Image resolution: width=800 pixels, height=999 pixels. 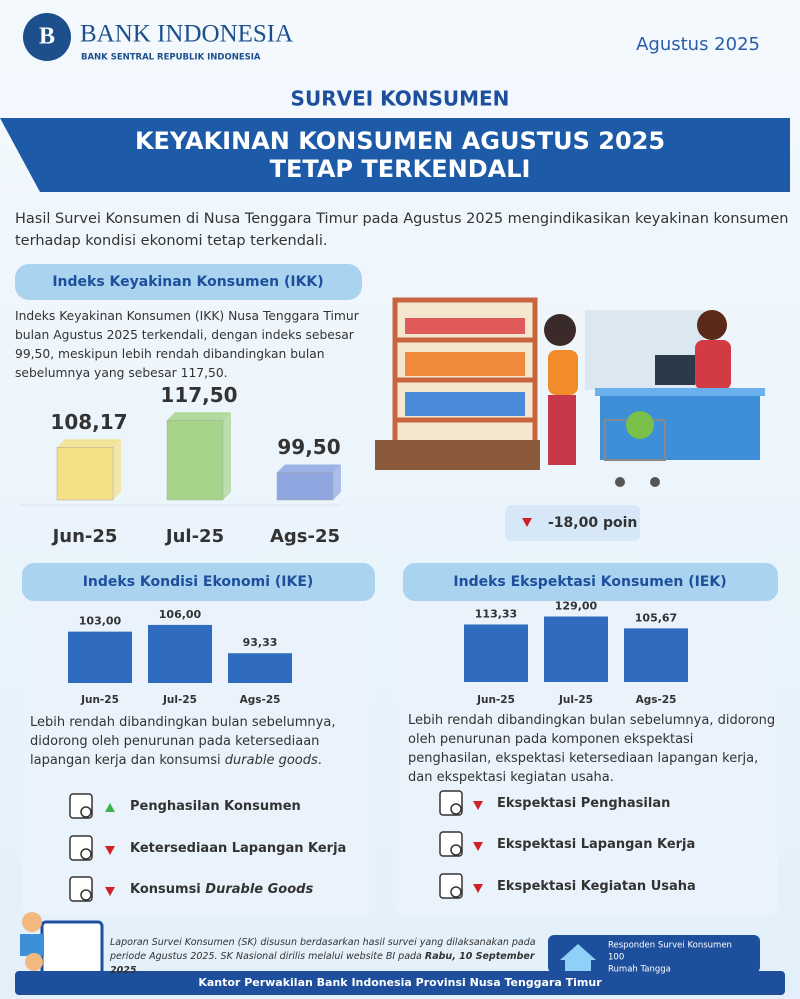 I want to click on logo-glyph: B, so click(x=47, y=37).